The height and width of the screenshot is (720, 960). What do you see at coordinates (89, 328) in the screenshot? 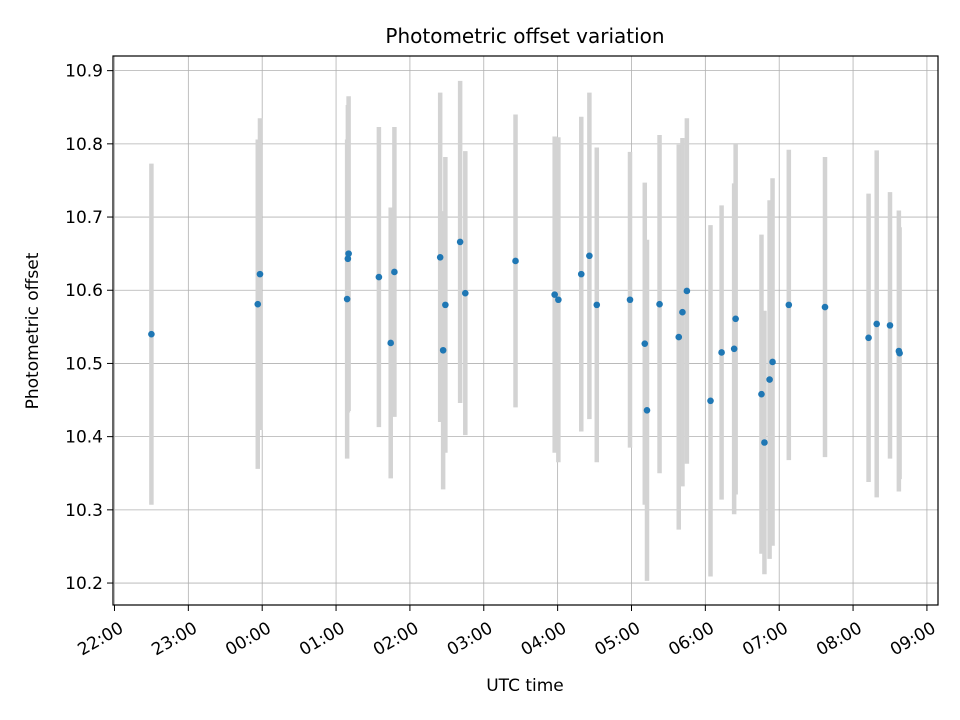
I see `y-axis-ticks: 10.2 10.3 10.4 10.5 10.6 10.7 10.8 10.9` at bounding box center [89, 328].